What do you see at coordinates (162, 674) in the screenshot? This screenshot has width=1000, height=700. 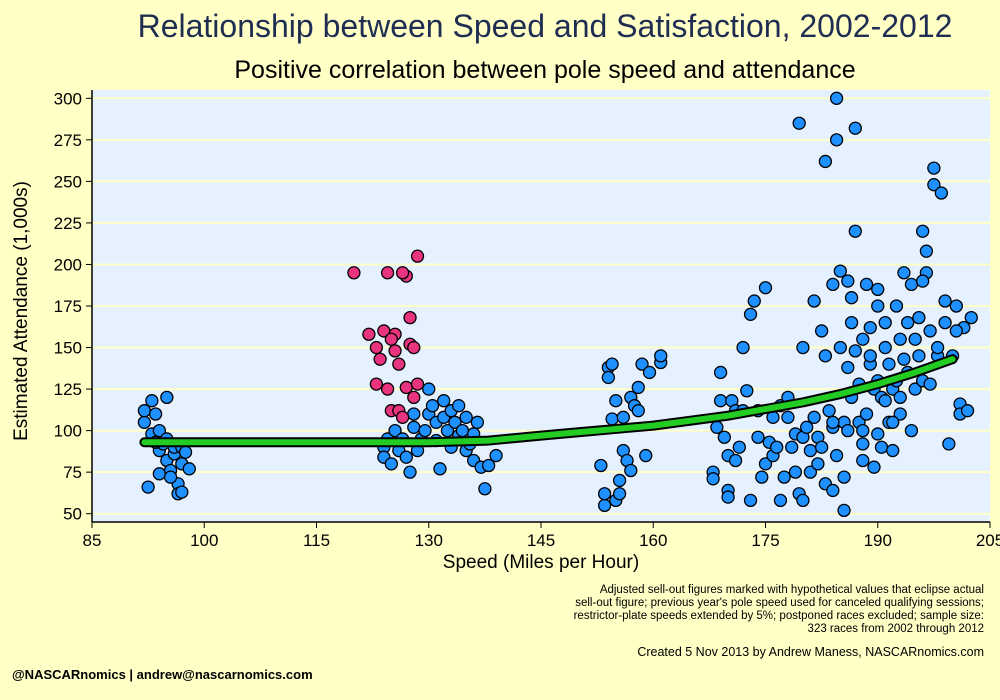 I see `author-handle: @NASCARnomics | andrew@nascarnomics.com` at bounding box center [162, 674].